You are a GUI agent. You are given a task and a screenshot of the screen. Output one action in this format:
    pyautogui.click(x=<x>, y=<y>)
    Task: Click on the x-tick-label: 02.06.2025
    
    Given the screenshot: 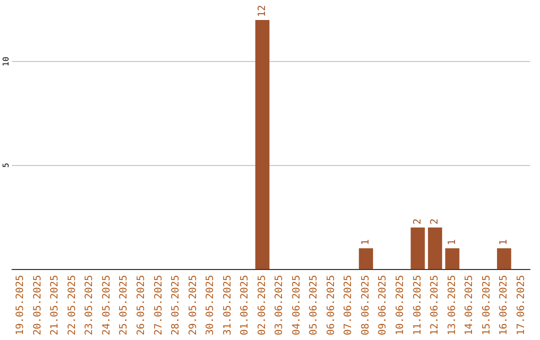 What is the action you would take?
    pyautogui.click(x=262, y=305)
    